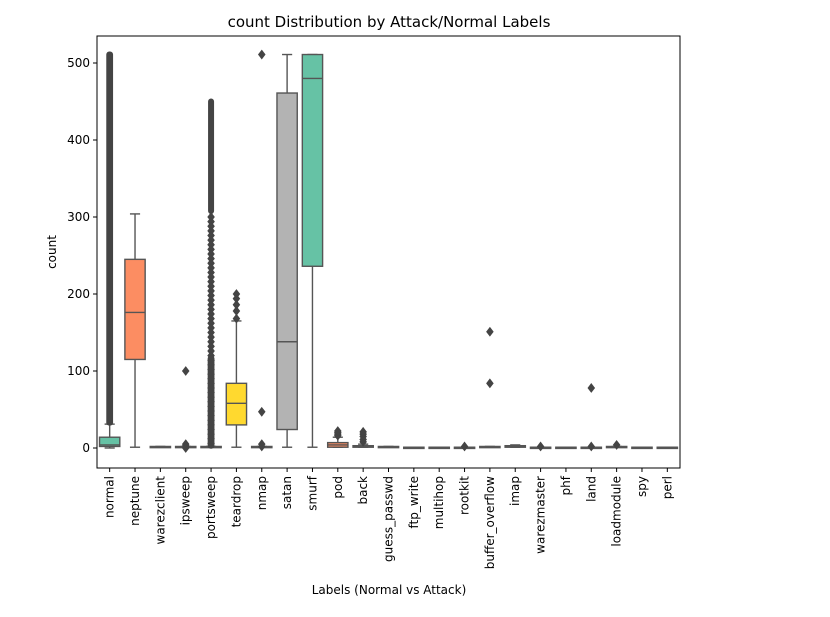 The width and height of the screenshot is (830, 617). What do you see at coordinates (667, 487) in the screenshot?
I see `x-tick-label: perl` at bounding box center [667, 487].